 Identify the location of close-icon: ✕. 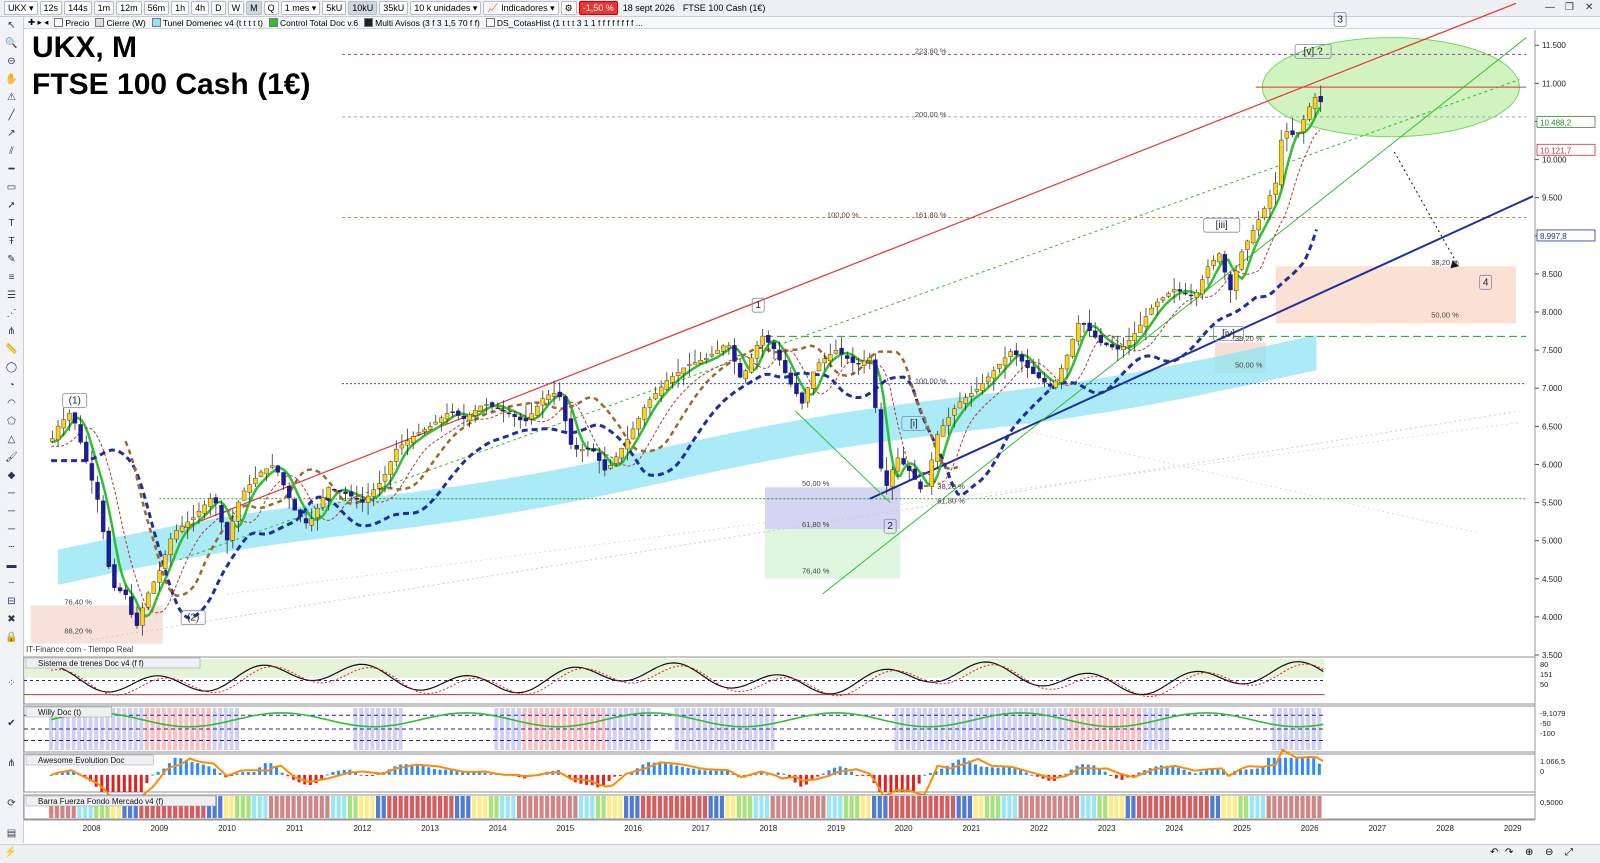
(1589, 7).